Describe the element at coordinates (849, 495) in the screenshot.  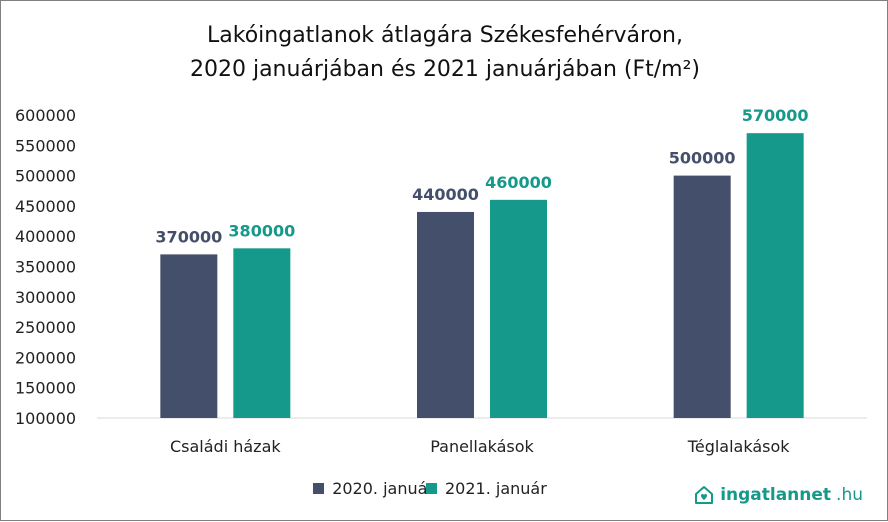
I see `logo-tld: .hu` at that location.